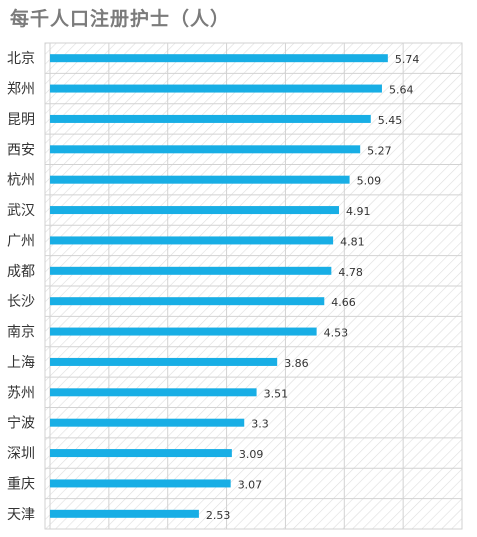 The width and height of the screenshot is (477, 537). I want to click on value-label: 2.53, so click(218, 515).